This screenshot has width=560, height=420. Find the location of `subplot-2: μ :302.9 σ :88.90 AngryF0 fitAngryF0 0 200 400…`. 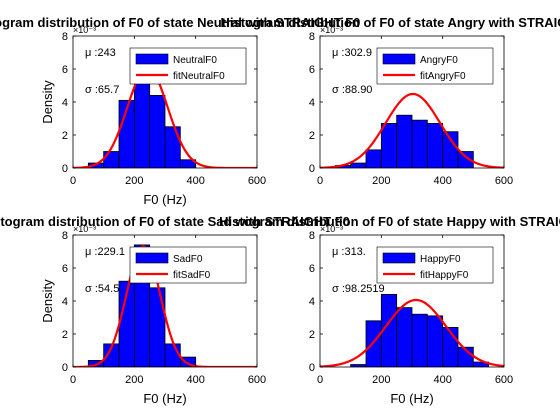

subplot-2: μ :302.9 σ :88.90 AngryF0 fitAngryF0 0 200 400… is located at coordinates (411, 106).